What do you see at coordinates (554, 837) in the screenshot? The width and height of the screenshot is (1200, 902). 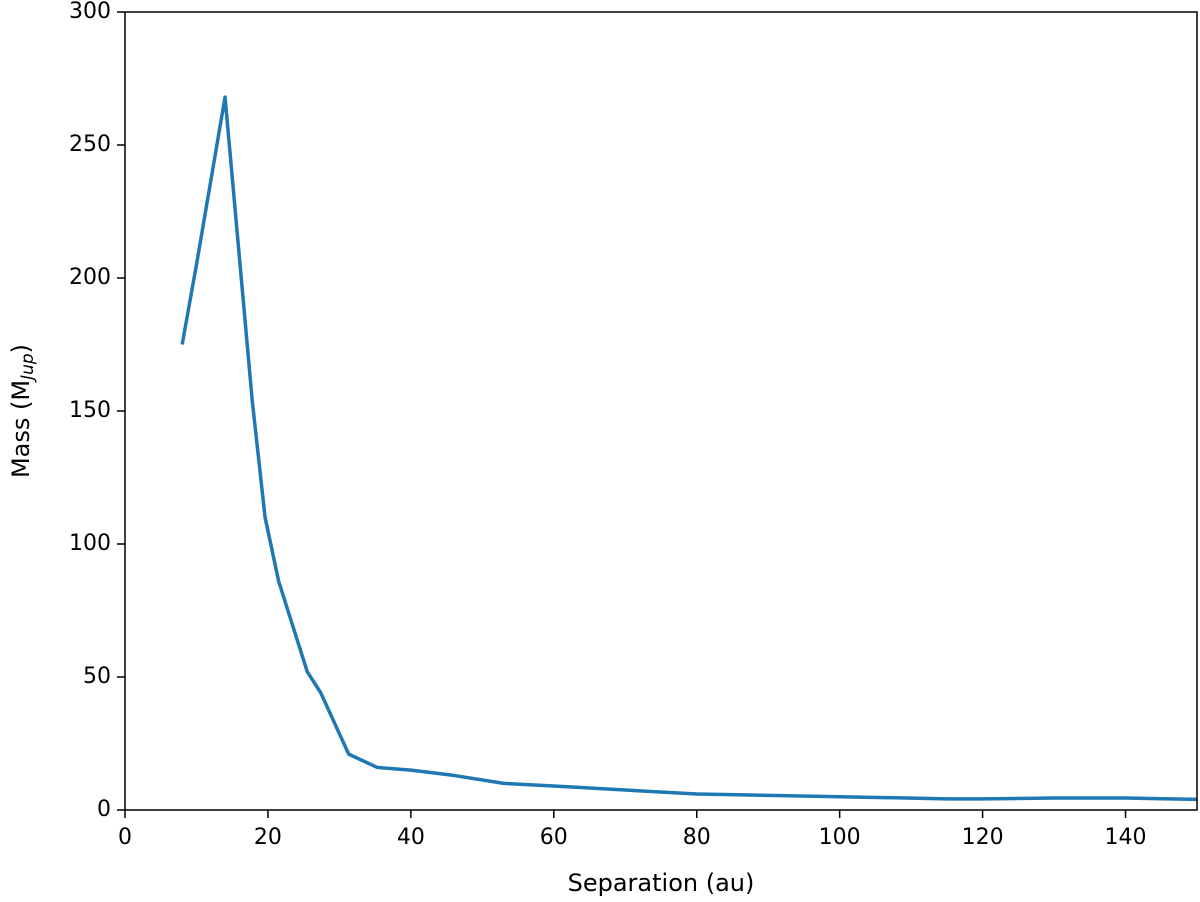 I see `x-tick-label: 60` at bounding box center [554, 837].